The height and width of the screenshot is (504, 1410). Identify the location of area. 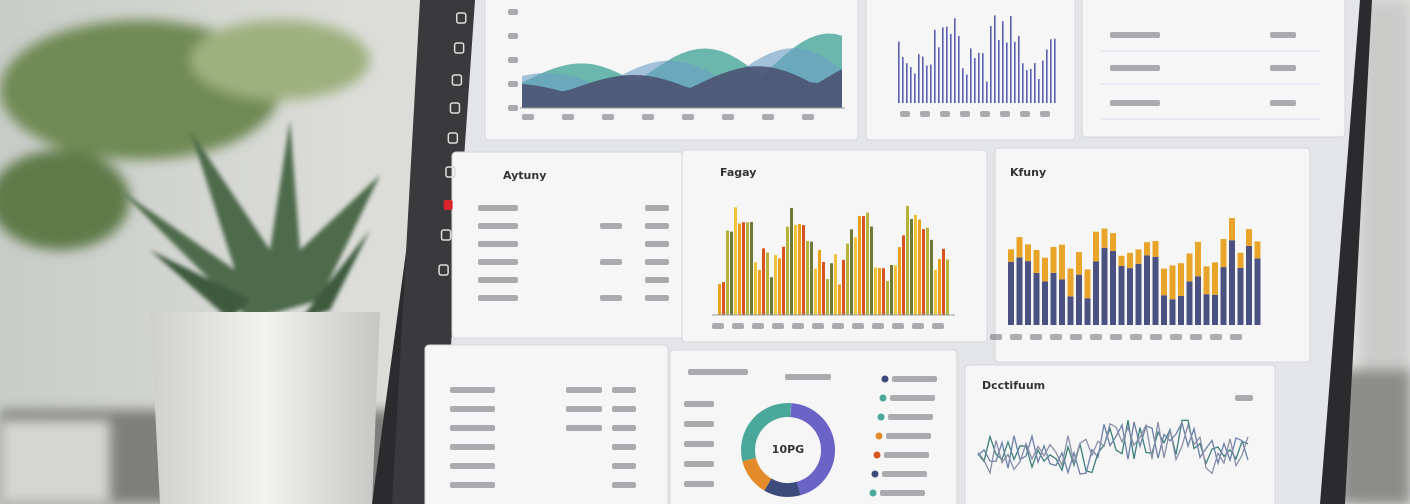
(682, 87).